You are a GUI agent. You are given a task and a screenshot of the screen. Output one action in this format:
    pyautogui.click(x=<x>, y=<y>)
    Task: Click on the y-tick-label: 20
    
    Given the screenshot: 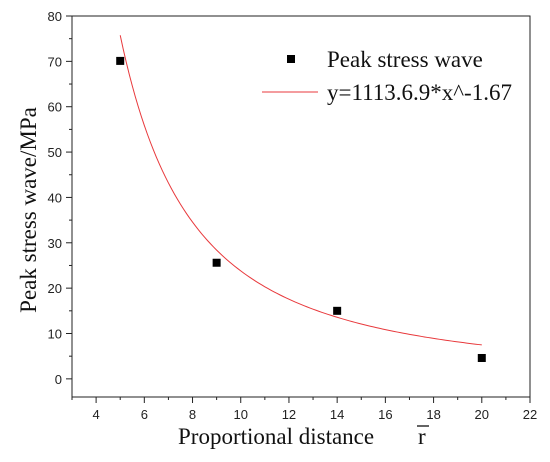 What is the action you would take?
    pyautogui.click(x=55, y=288)
    